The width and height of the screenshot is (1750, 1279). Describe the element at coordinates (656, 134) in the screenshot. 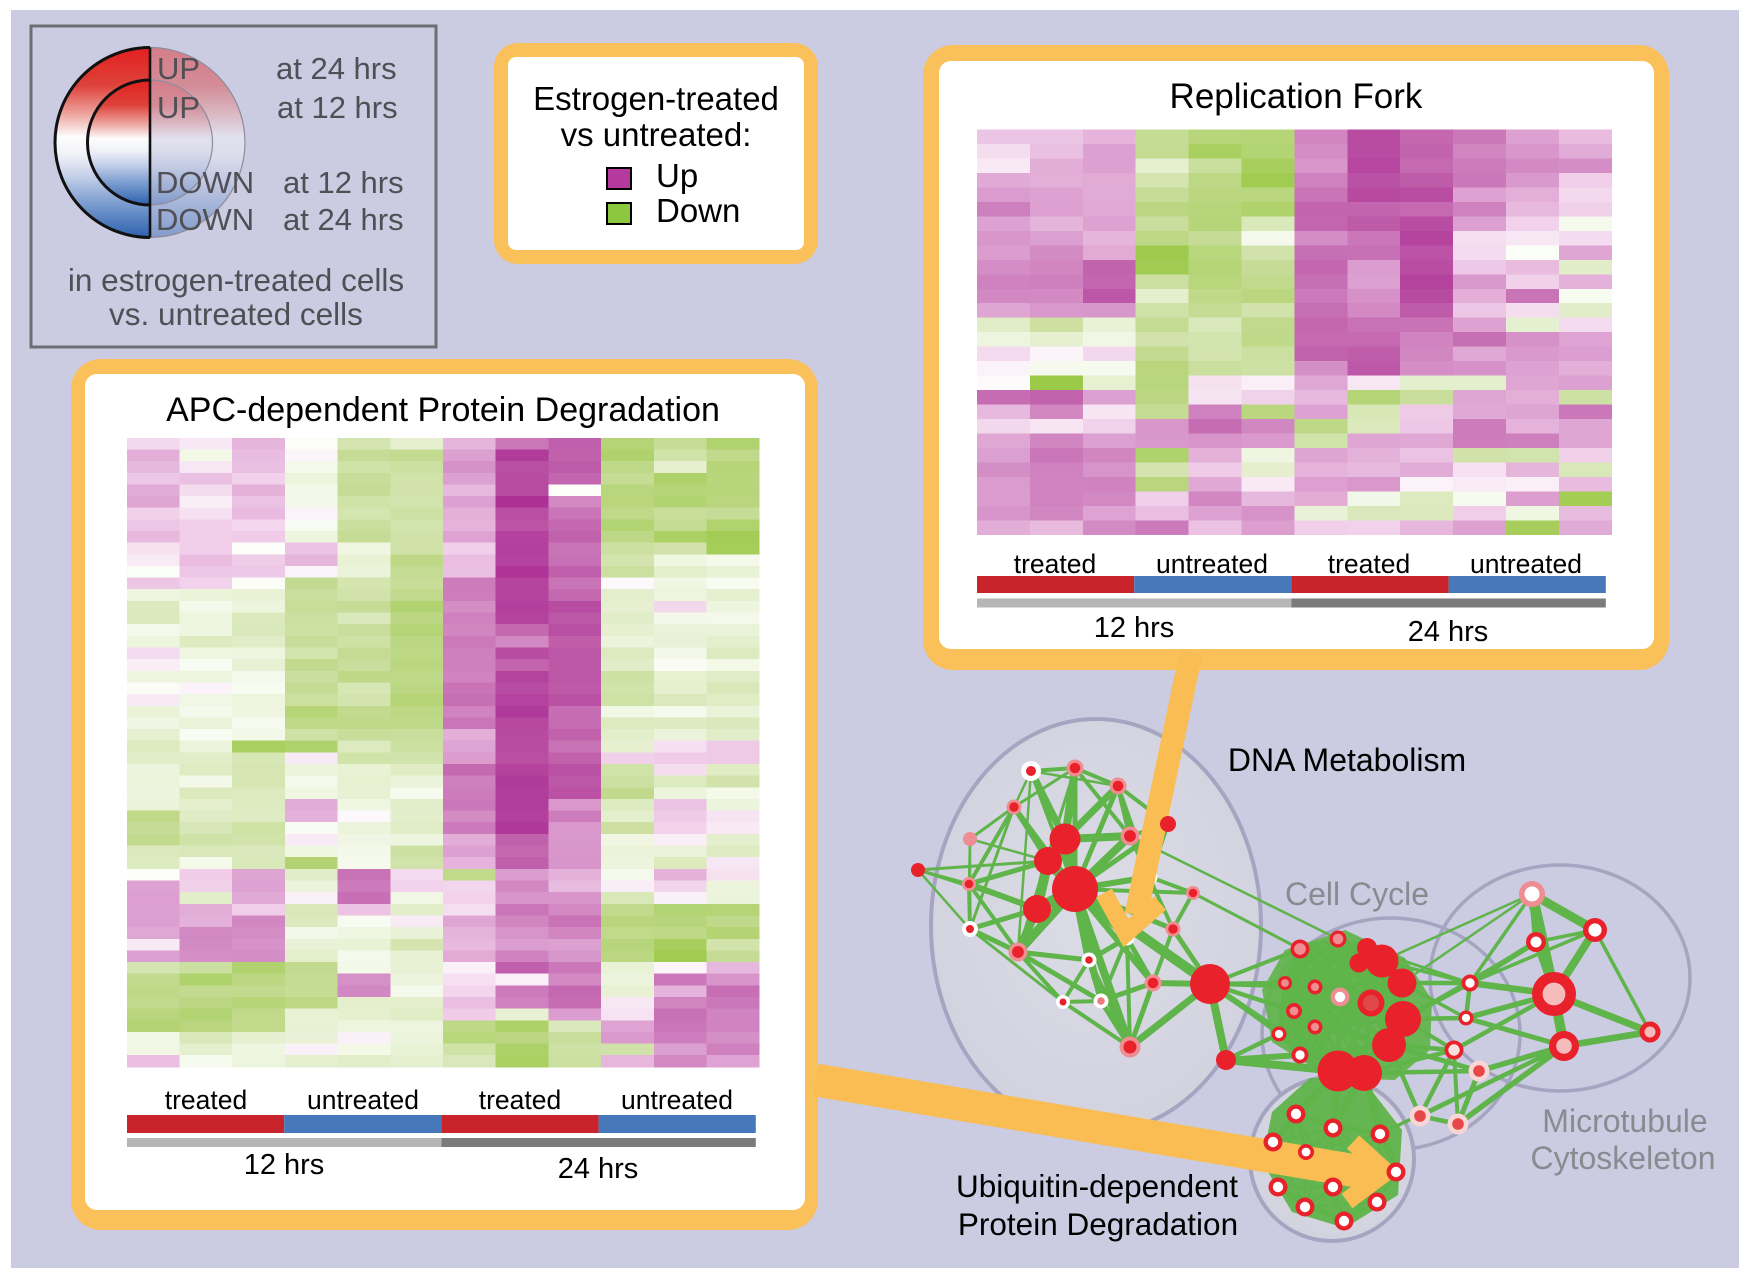

I see `svg-text: vs untreated:` at that location.